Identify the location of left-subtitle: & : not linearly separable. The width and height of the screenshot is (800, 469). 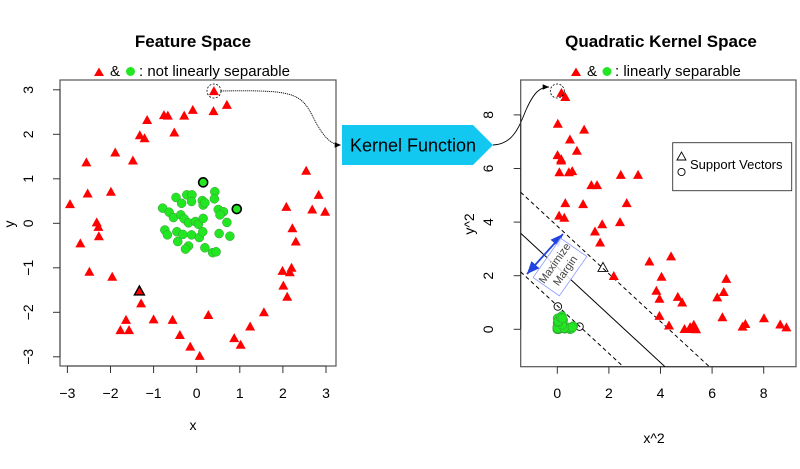
(192, 71).